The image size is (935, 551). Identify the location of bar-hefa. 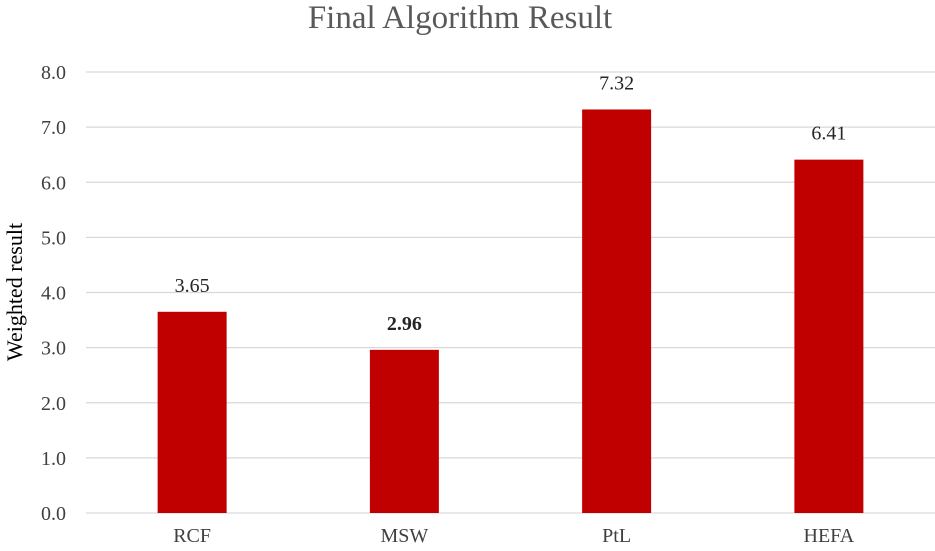
(829, 336).